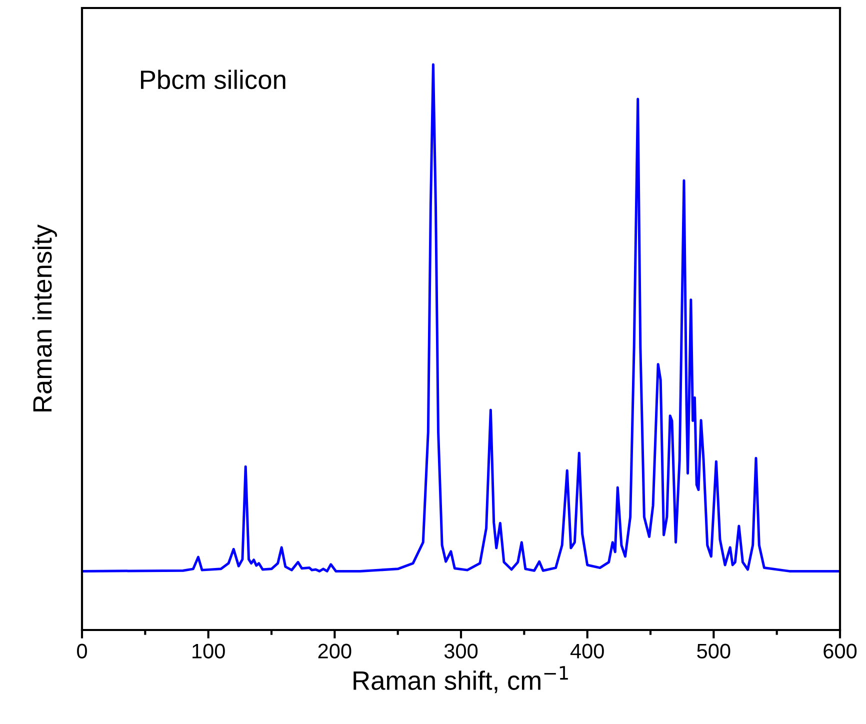  Describe the element at coordinates (82, 651) in the screenshot. I see `x-tick-label: 0` at that location.